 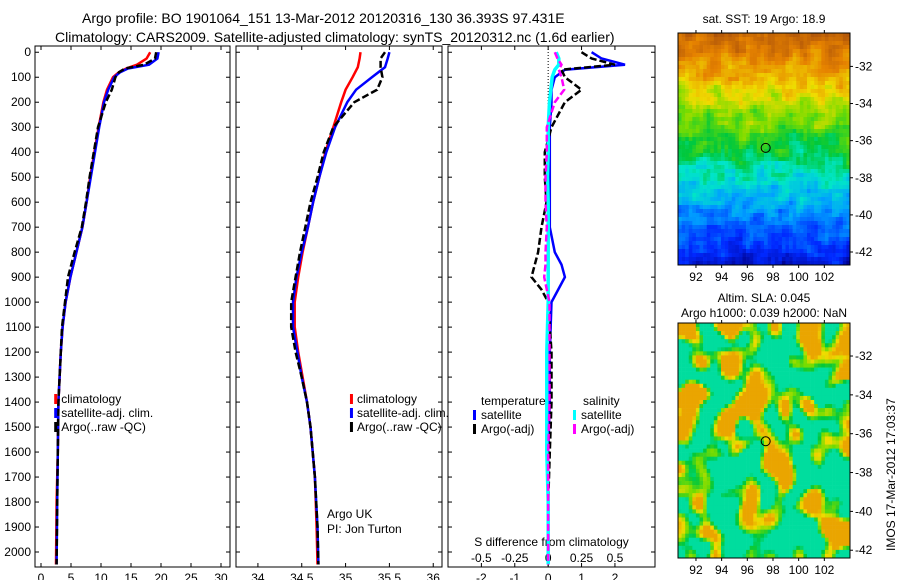 I want to click on legend-swatch, so click(x=474, y=415).